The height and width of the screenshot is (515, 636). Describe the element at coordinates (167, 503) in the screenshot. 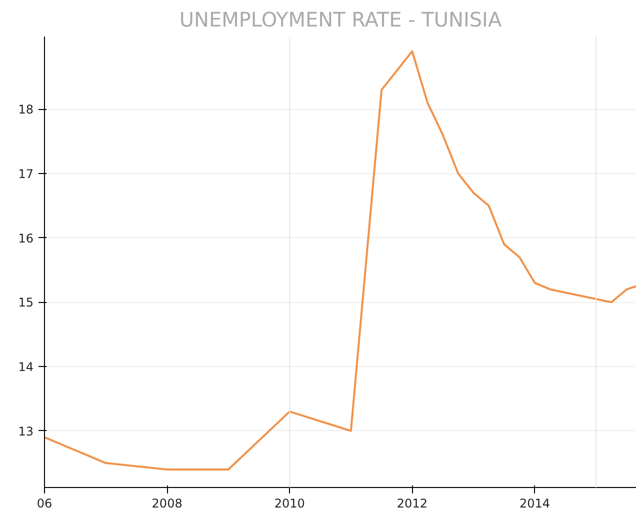

I see `x-tick-label: 2008` at that location.